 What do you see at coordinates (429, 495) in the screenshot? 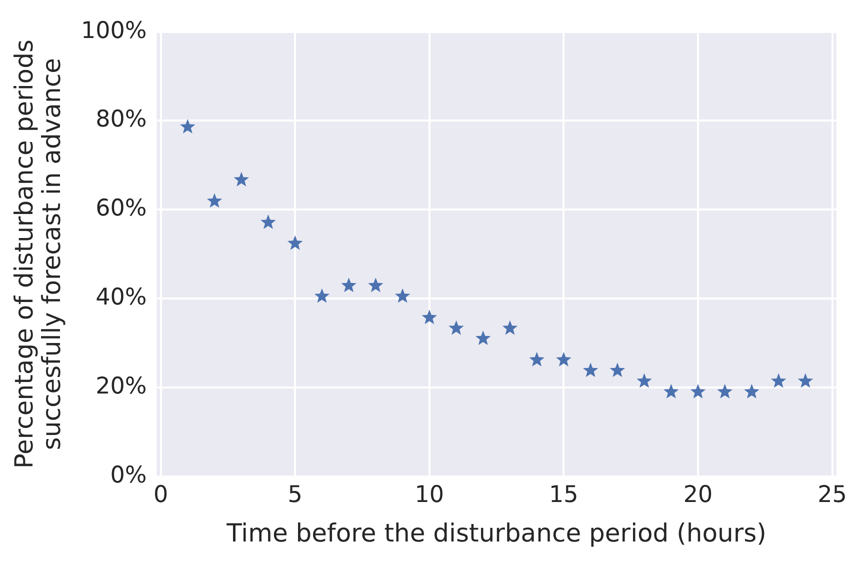
I see `x-tick-label: 10` at bounding box center [429, 495].